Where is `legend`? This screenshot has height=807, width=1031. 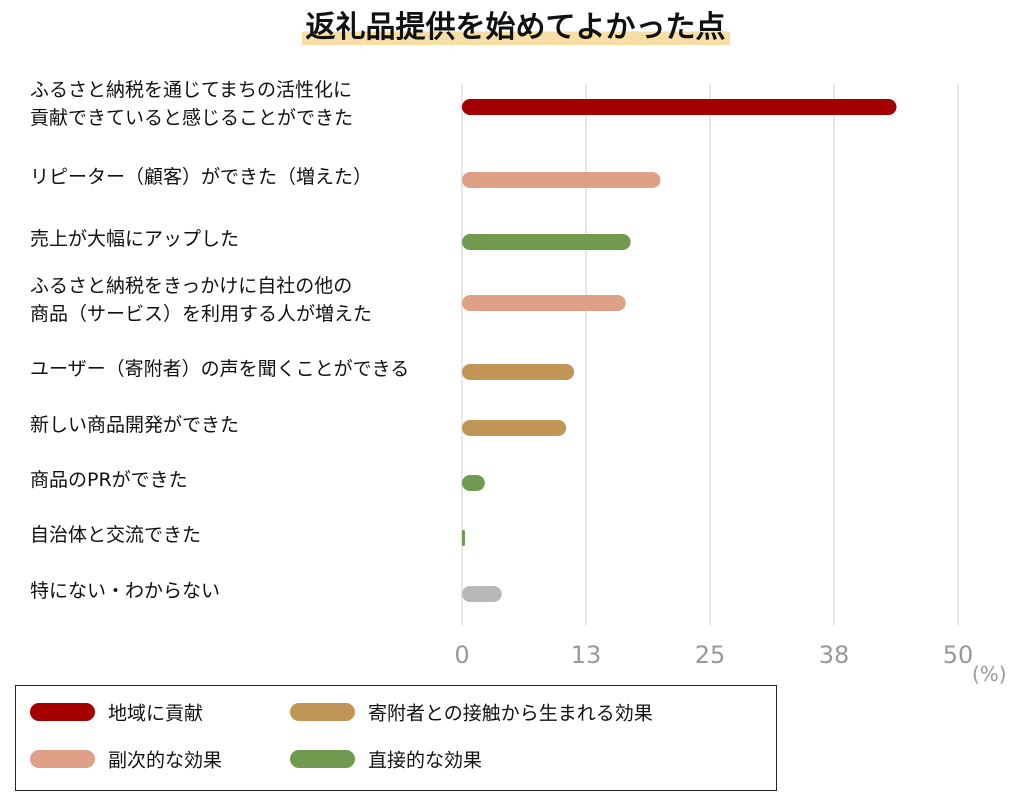 legend is located at coordinates (396, 738).